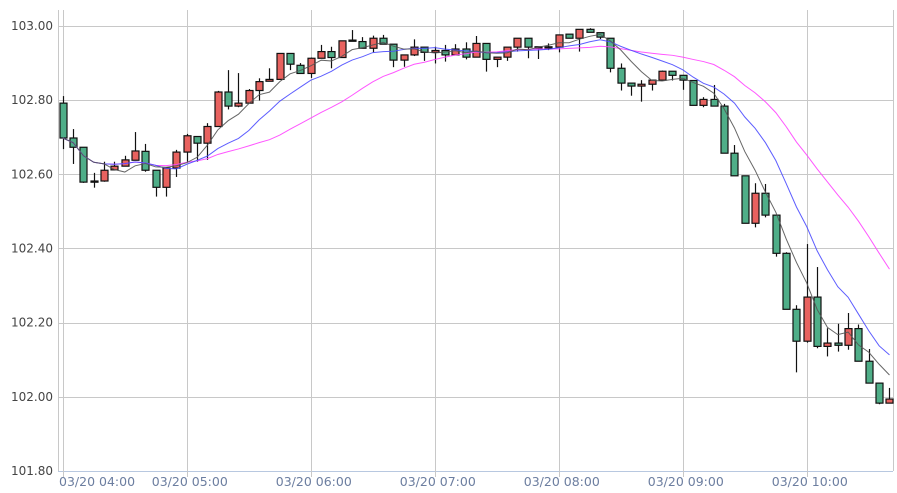  What do you see at coordinates (190, 481) in the screenshot?
I see `x-tick-label: 03/20 05:00` at bounding box center [190, 481].